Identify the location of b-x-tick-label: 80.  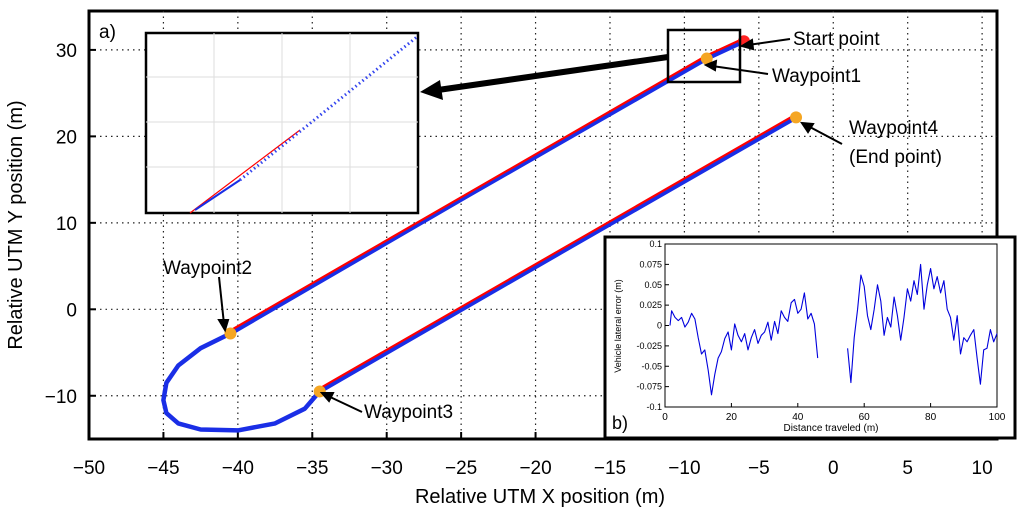
(931, 417).